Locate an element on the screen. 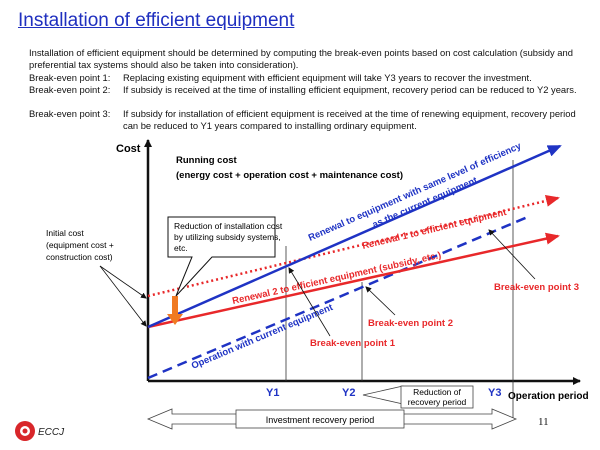  subsidy-arrow-head is located at coordinates (175, 319).